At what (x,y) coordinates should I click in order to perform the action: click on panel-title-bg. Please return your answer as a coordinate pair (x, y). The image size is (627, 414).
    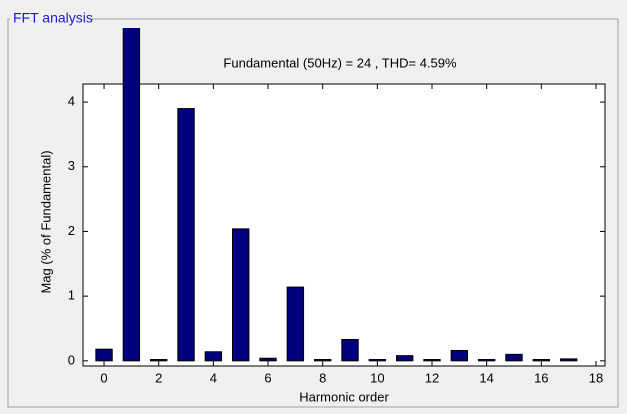
    Looking at the image, I should click on (51, 19).